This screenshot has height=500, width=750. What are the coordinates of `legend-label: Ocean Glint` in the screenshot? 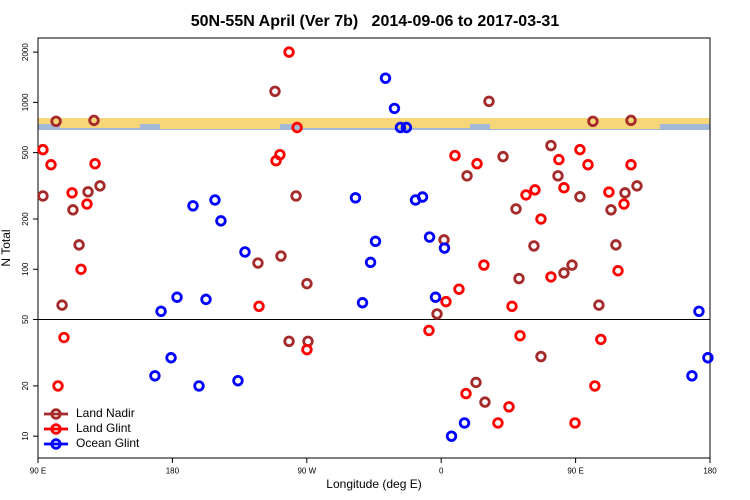 It's located at (108, 443).